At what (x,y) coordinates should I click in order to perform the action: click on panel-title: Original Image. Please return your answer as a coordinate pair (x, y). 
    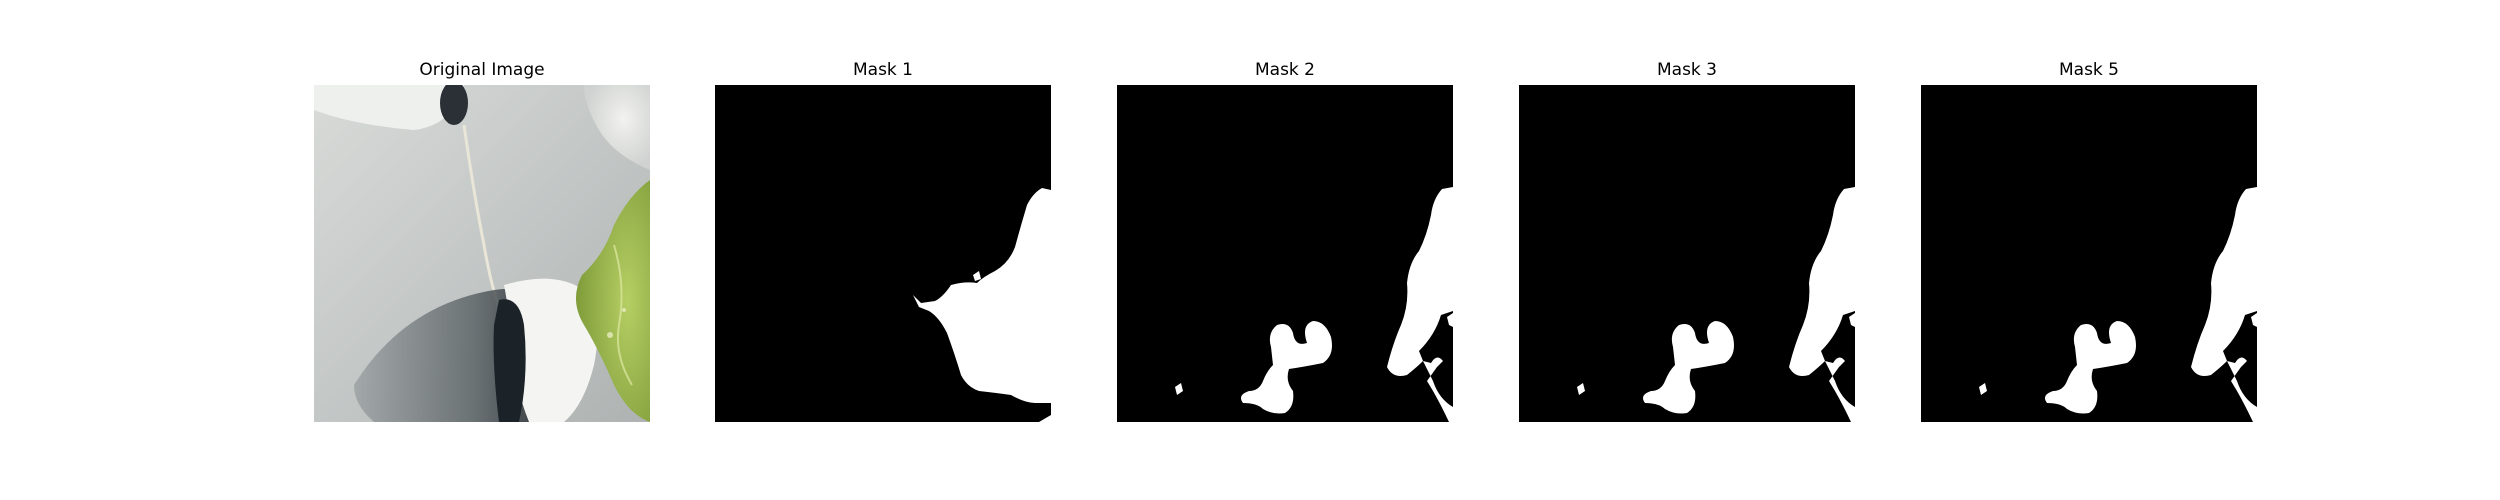
    Looking at the image, I should click on (482, 70).